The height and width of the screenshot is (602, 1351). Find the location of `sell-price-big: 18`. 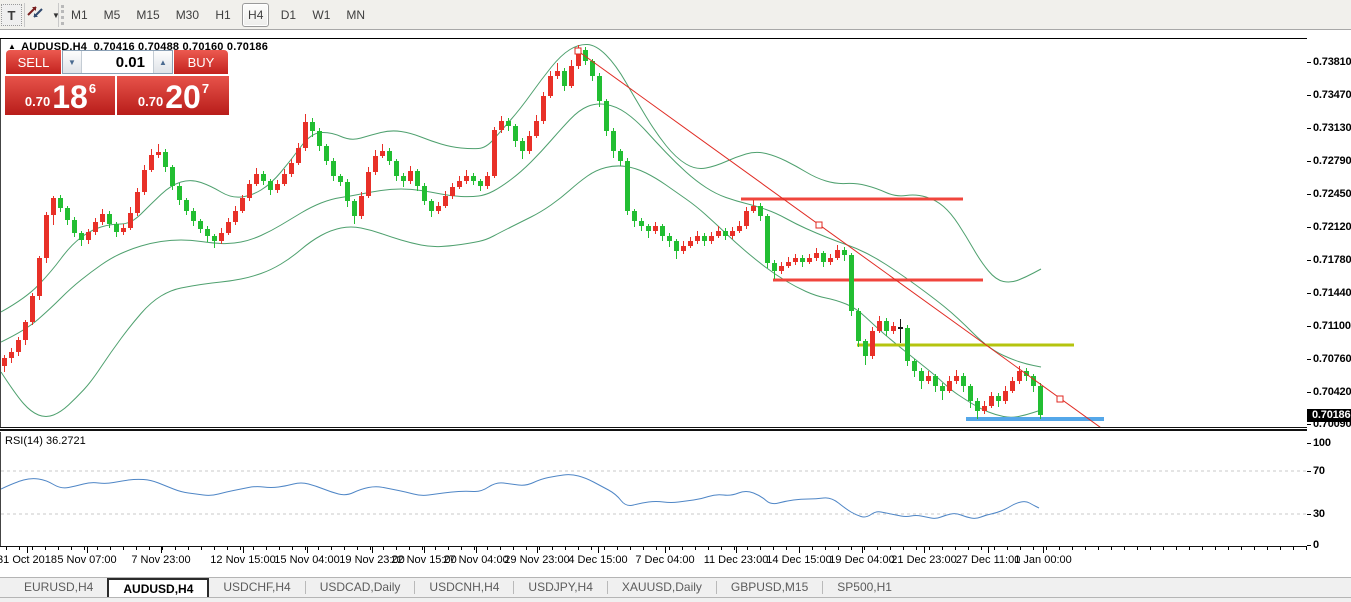

sell-price-big: 18 is located at coordinates (70, 97).